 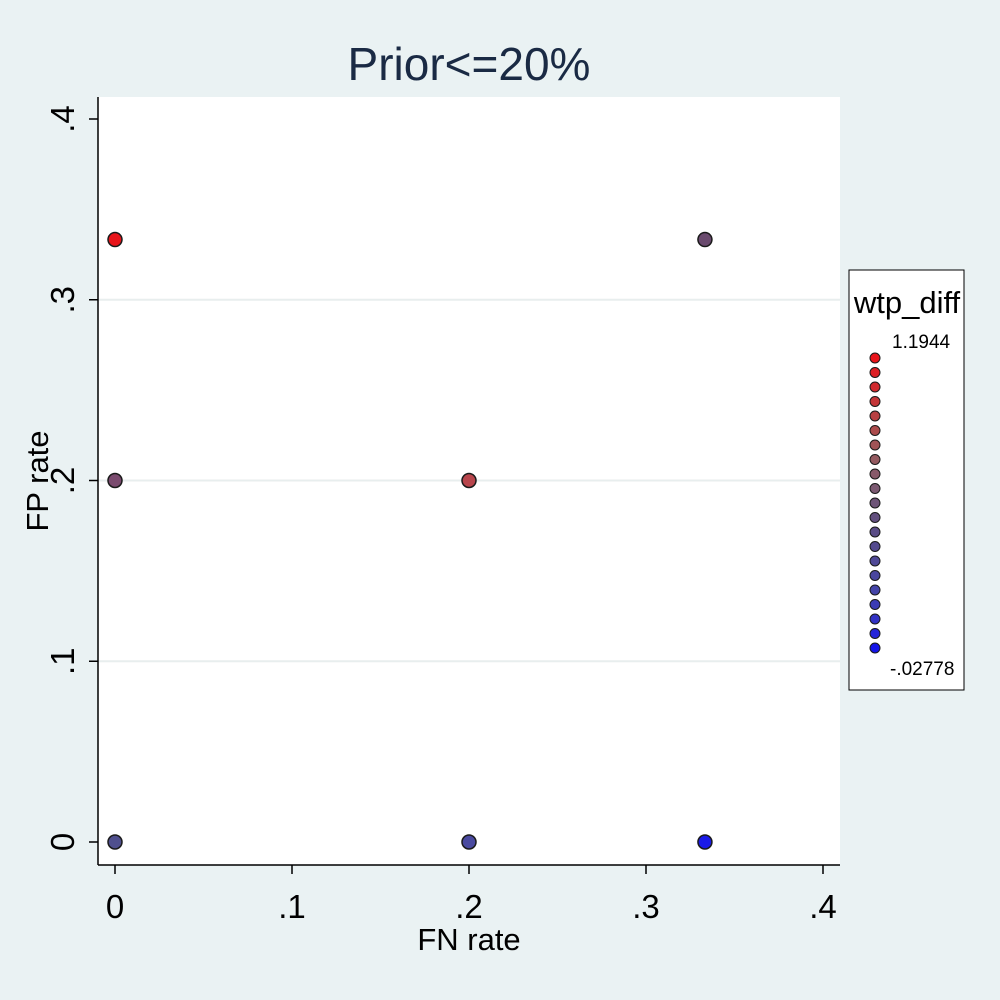 What do you see at coordinates (292, 906) in the screenshot?
I see `x-tick-label-1: .1` at bounding box center [292, 906].